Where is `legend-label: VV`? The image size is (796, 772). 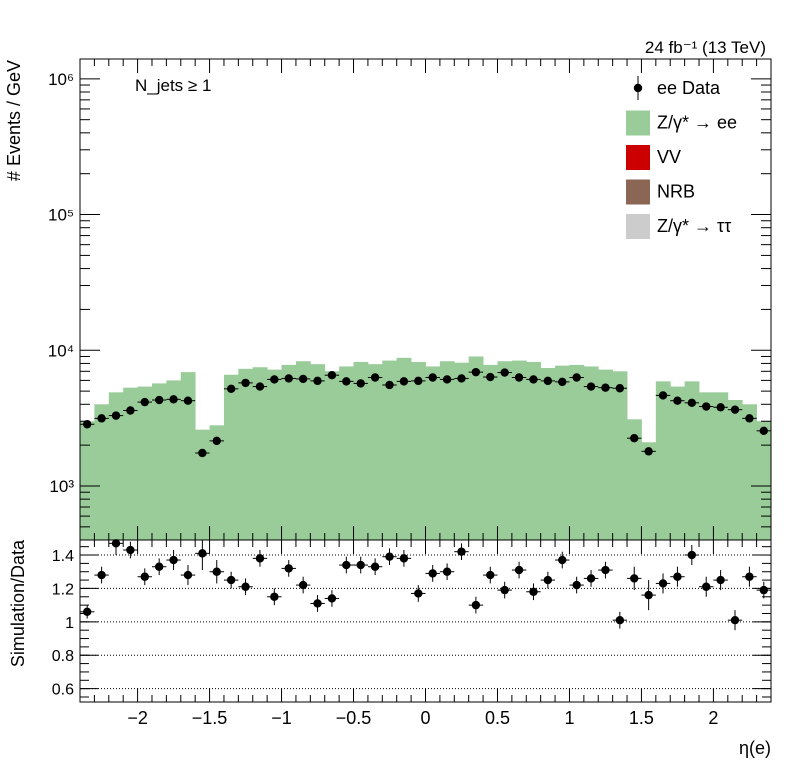 legend-label: VV is located at coordinates (669, 157).